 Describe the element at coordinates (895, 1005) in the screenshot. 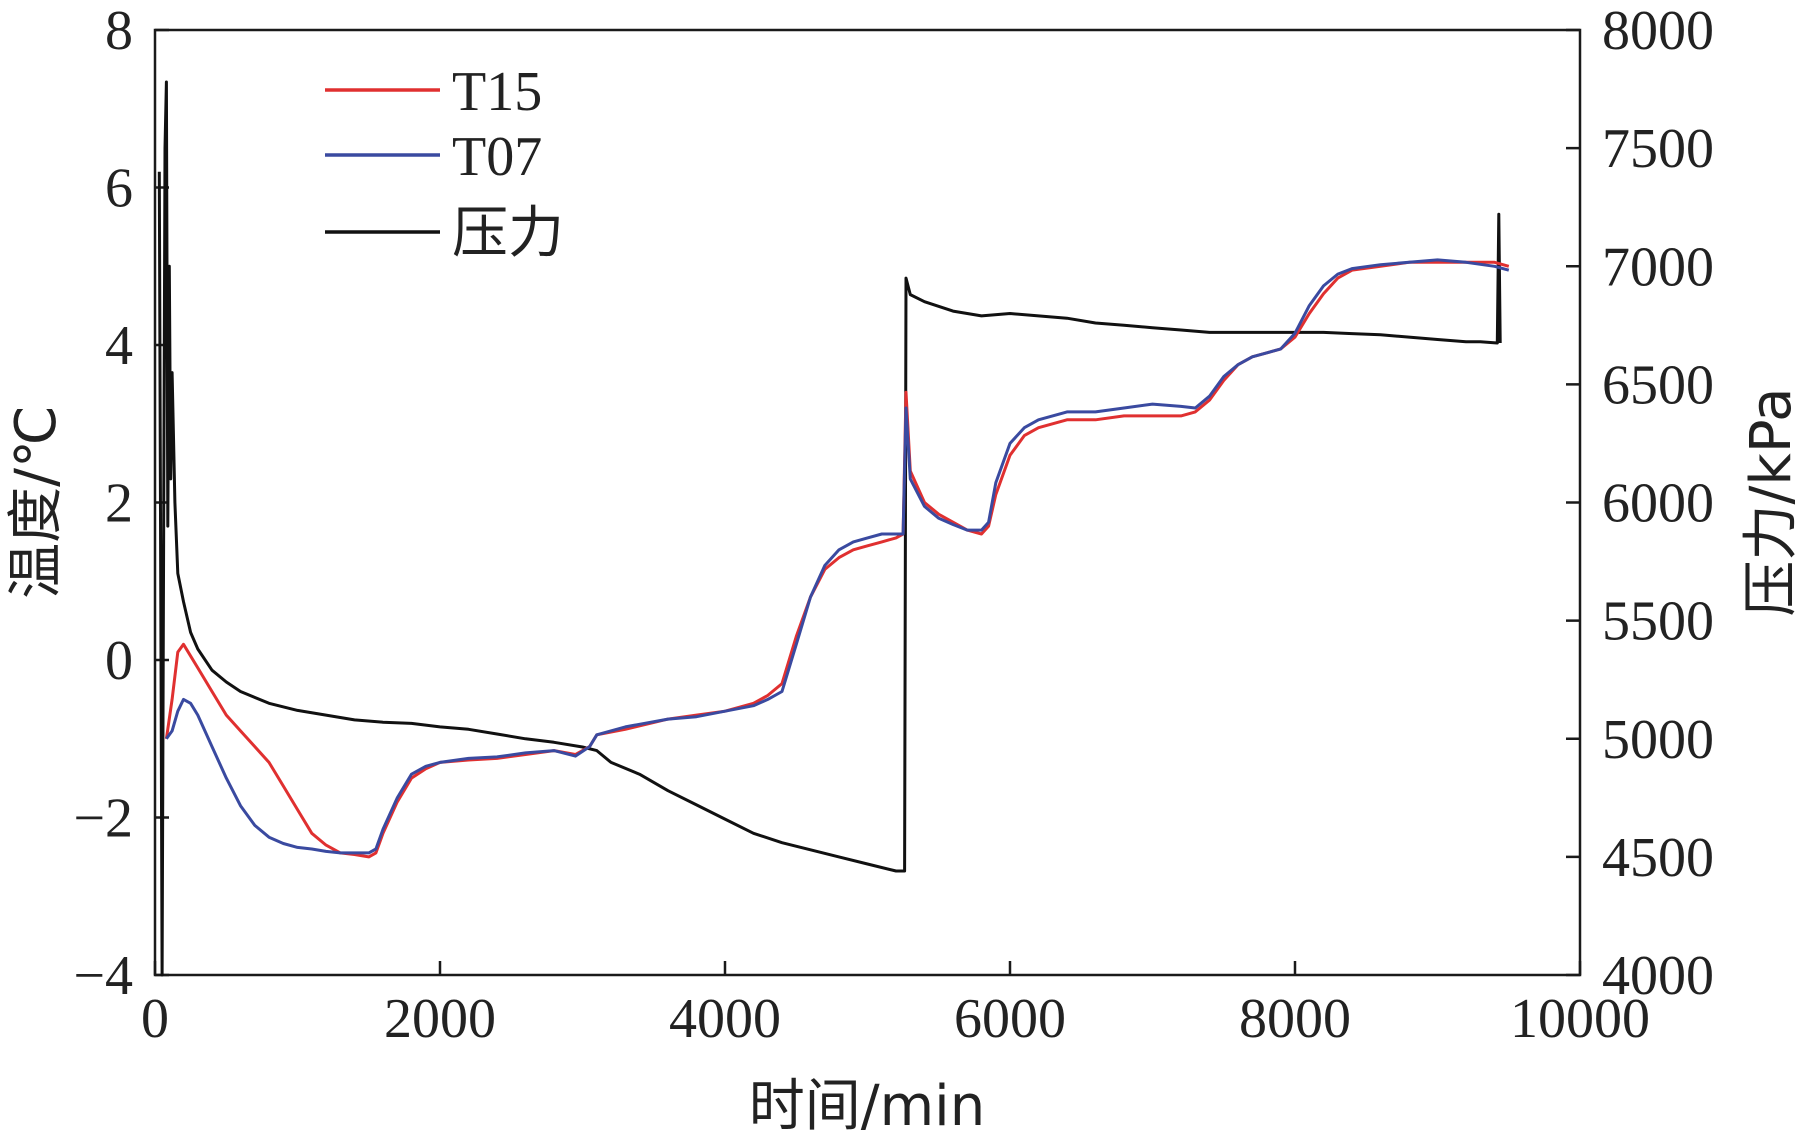

I see `x-axis-ticks: 0 2000 4000 6000 8000 10000` at that location.